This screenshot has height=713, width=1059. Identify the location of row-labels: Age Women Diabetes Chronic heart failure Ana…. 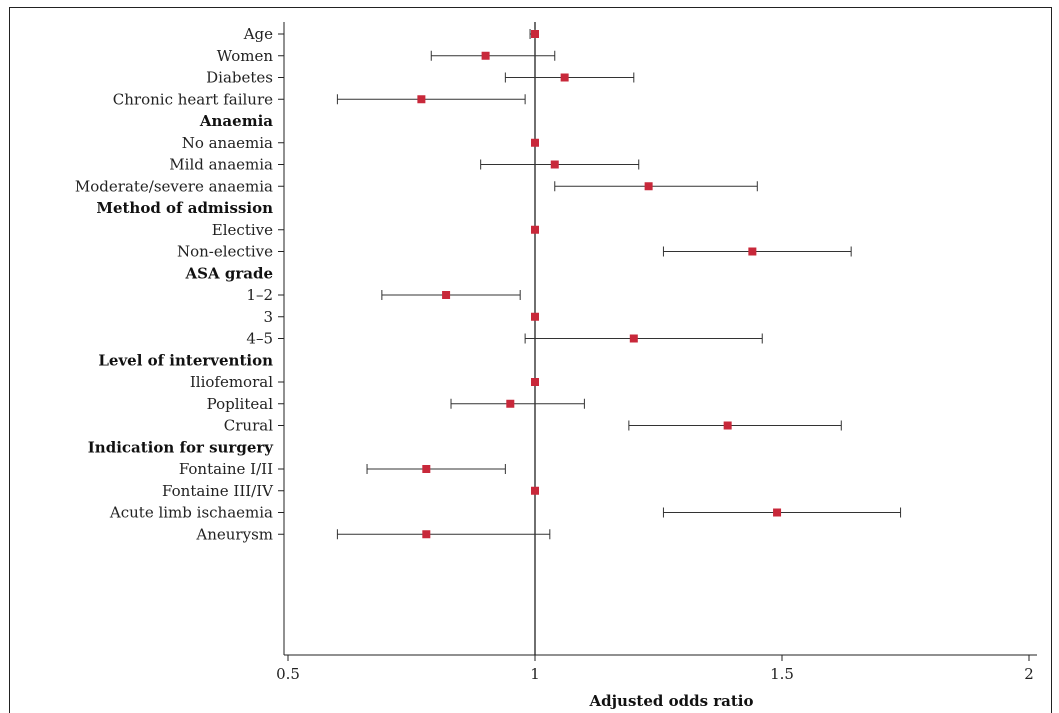
(174, 284).